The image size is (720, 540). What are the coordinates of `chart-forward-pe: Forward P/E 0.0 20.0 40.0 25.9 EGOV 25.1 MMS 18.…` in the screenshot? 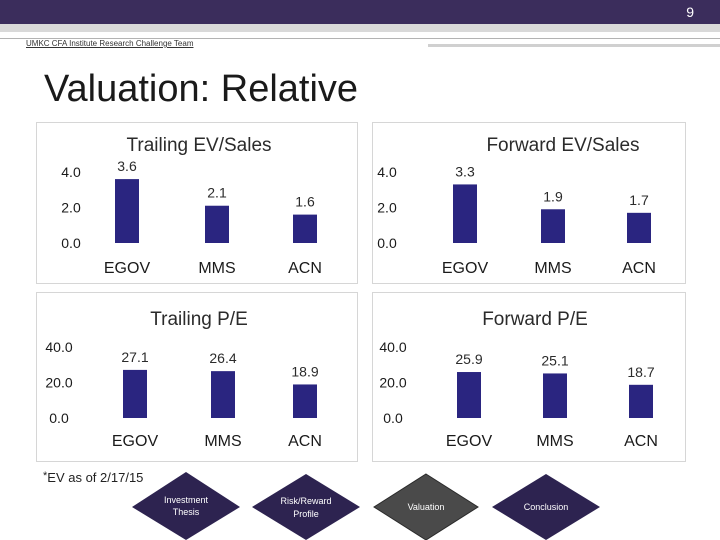 It's located at (529, 377).